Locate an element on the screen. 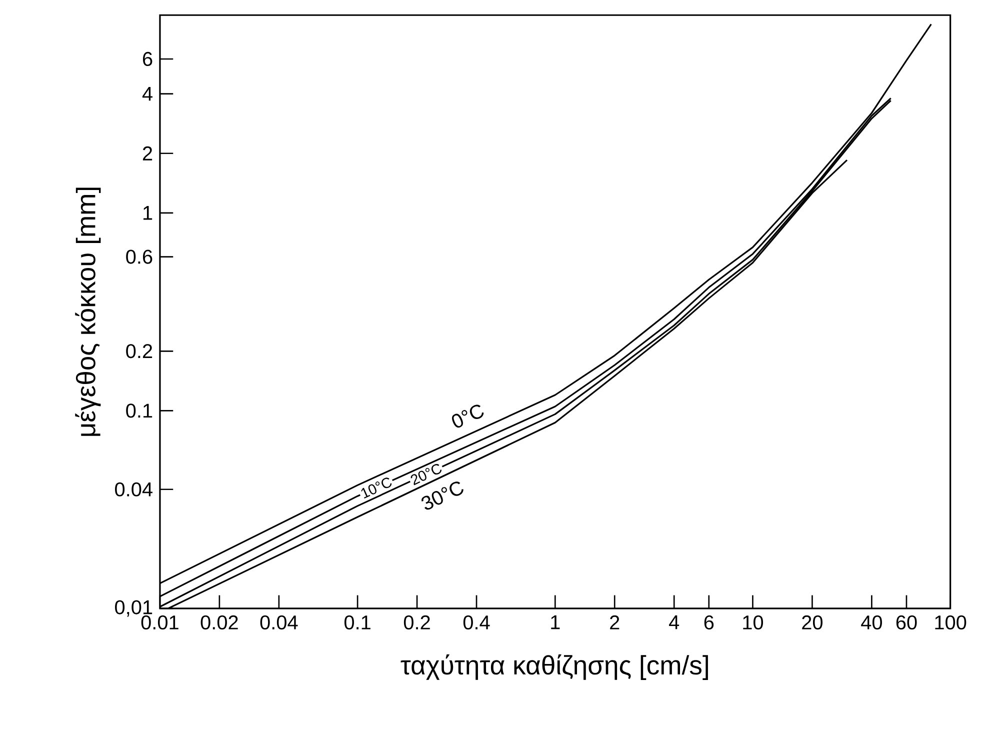  y-tick-label: 0.1 is located at coordinates (139, 410).